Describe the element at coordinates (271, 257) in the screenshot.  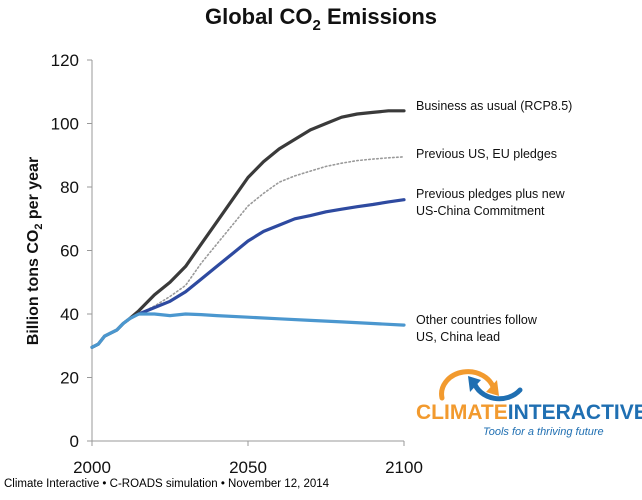
I see `series-line-previous-pledges-plus-new-us-china-commitment` at that location.